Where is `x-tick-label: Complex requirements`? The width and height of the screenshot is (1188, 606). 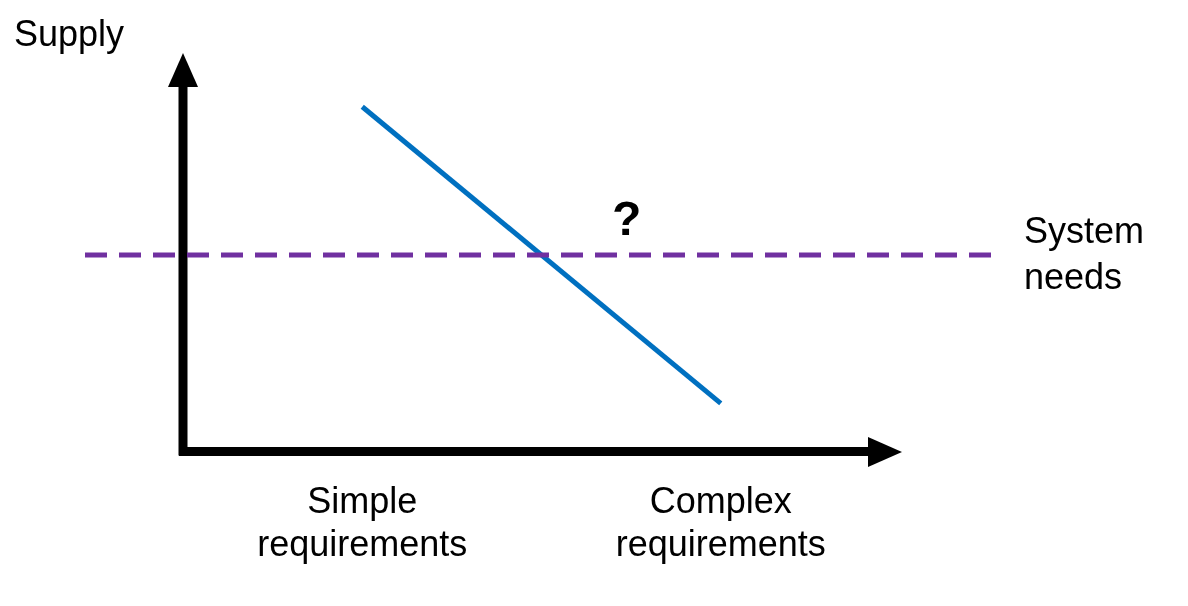 x-tick-label: Complex requirements is located at coordinates (720, 522).